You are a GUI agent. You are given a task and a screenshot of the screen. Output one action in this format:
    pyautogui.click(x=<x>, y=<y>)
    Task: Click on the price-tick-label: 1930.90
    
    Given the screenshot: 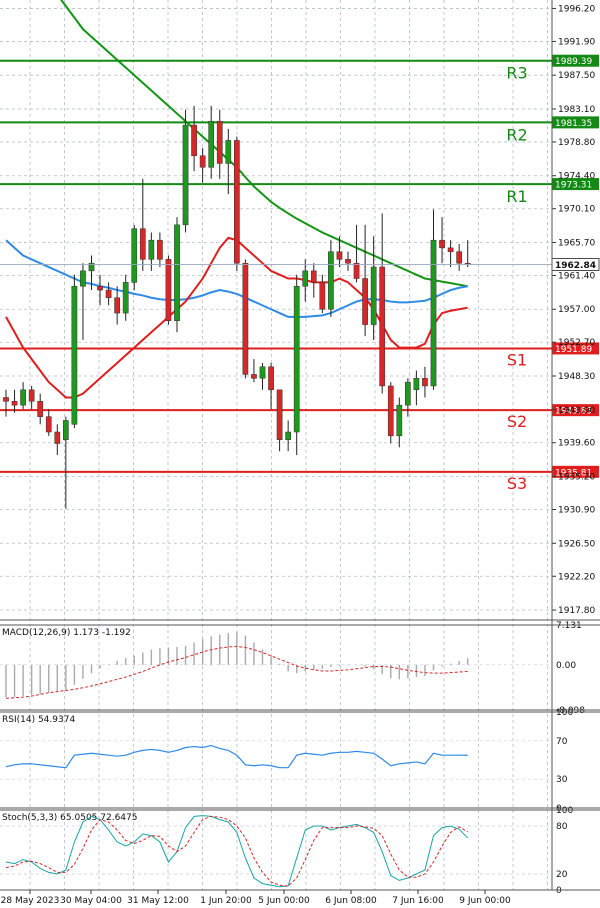 What is the action you would take?
    pyautogui.click(x=576, y=511)
    